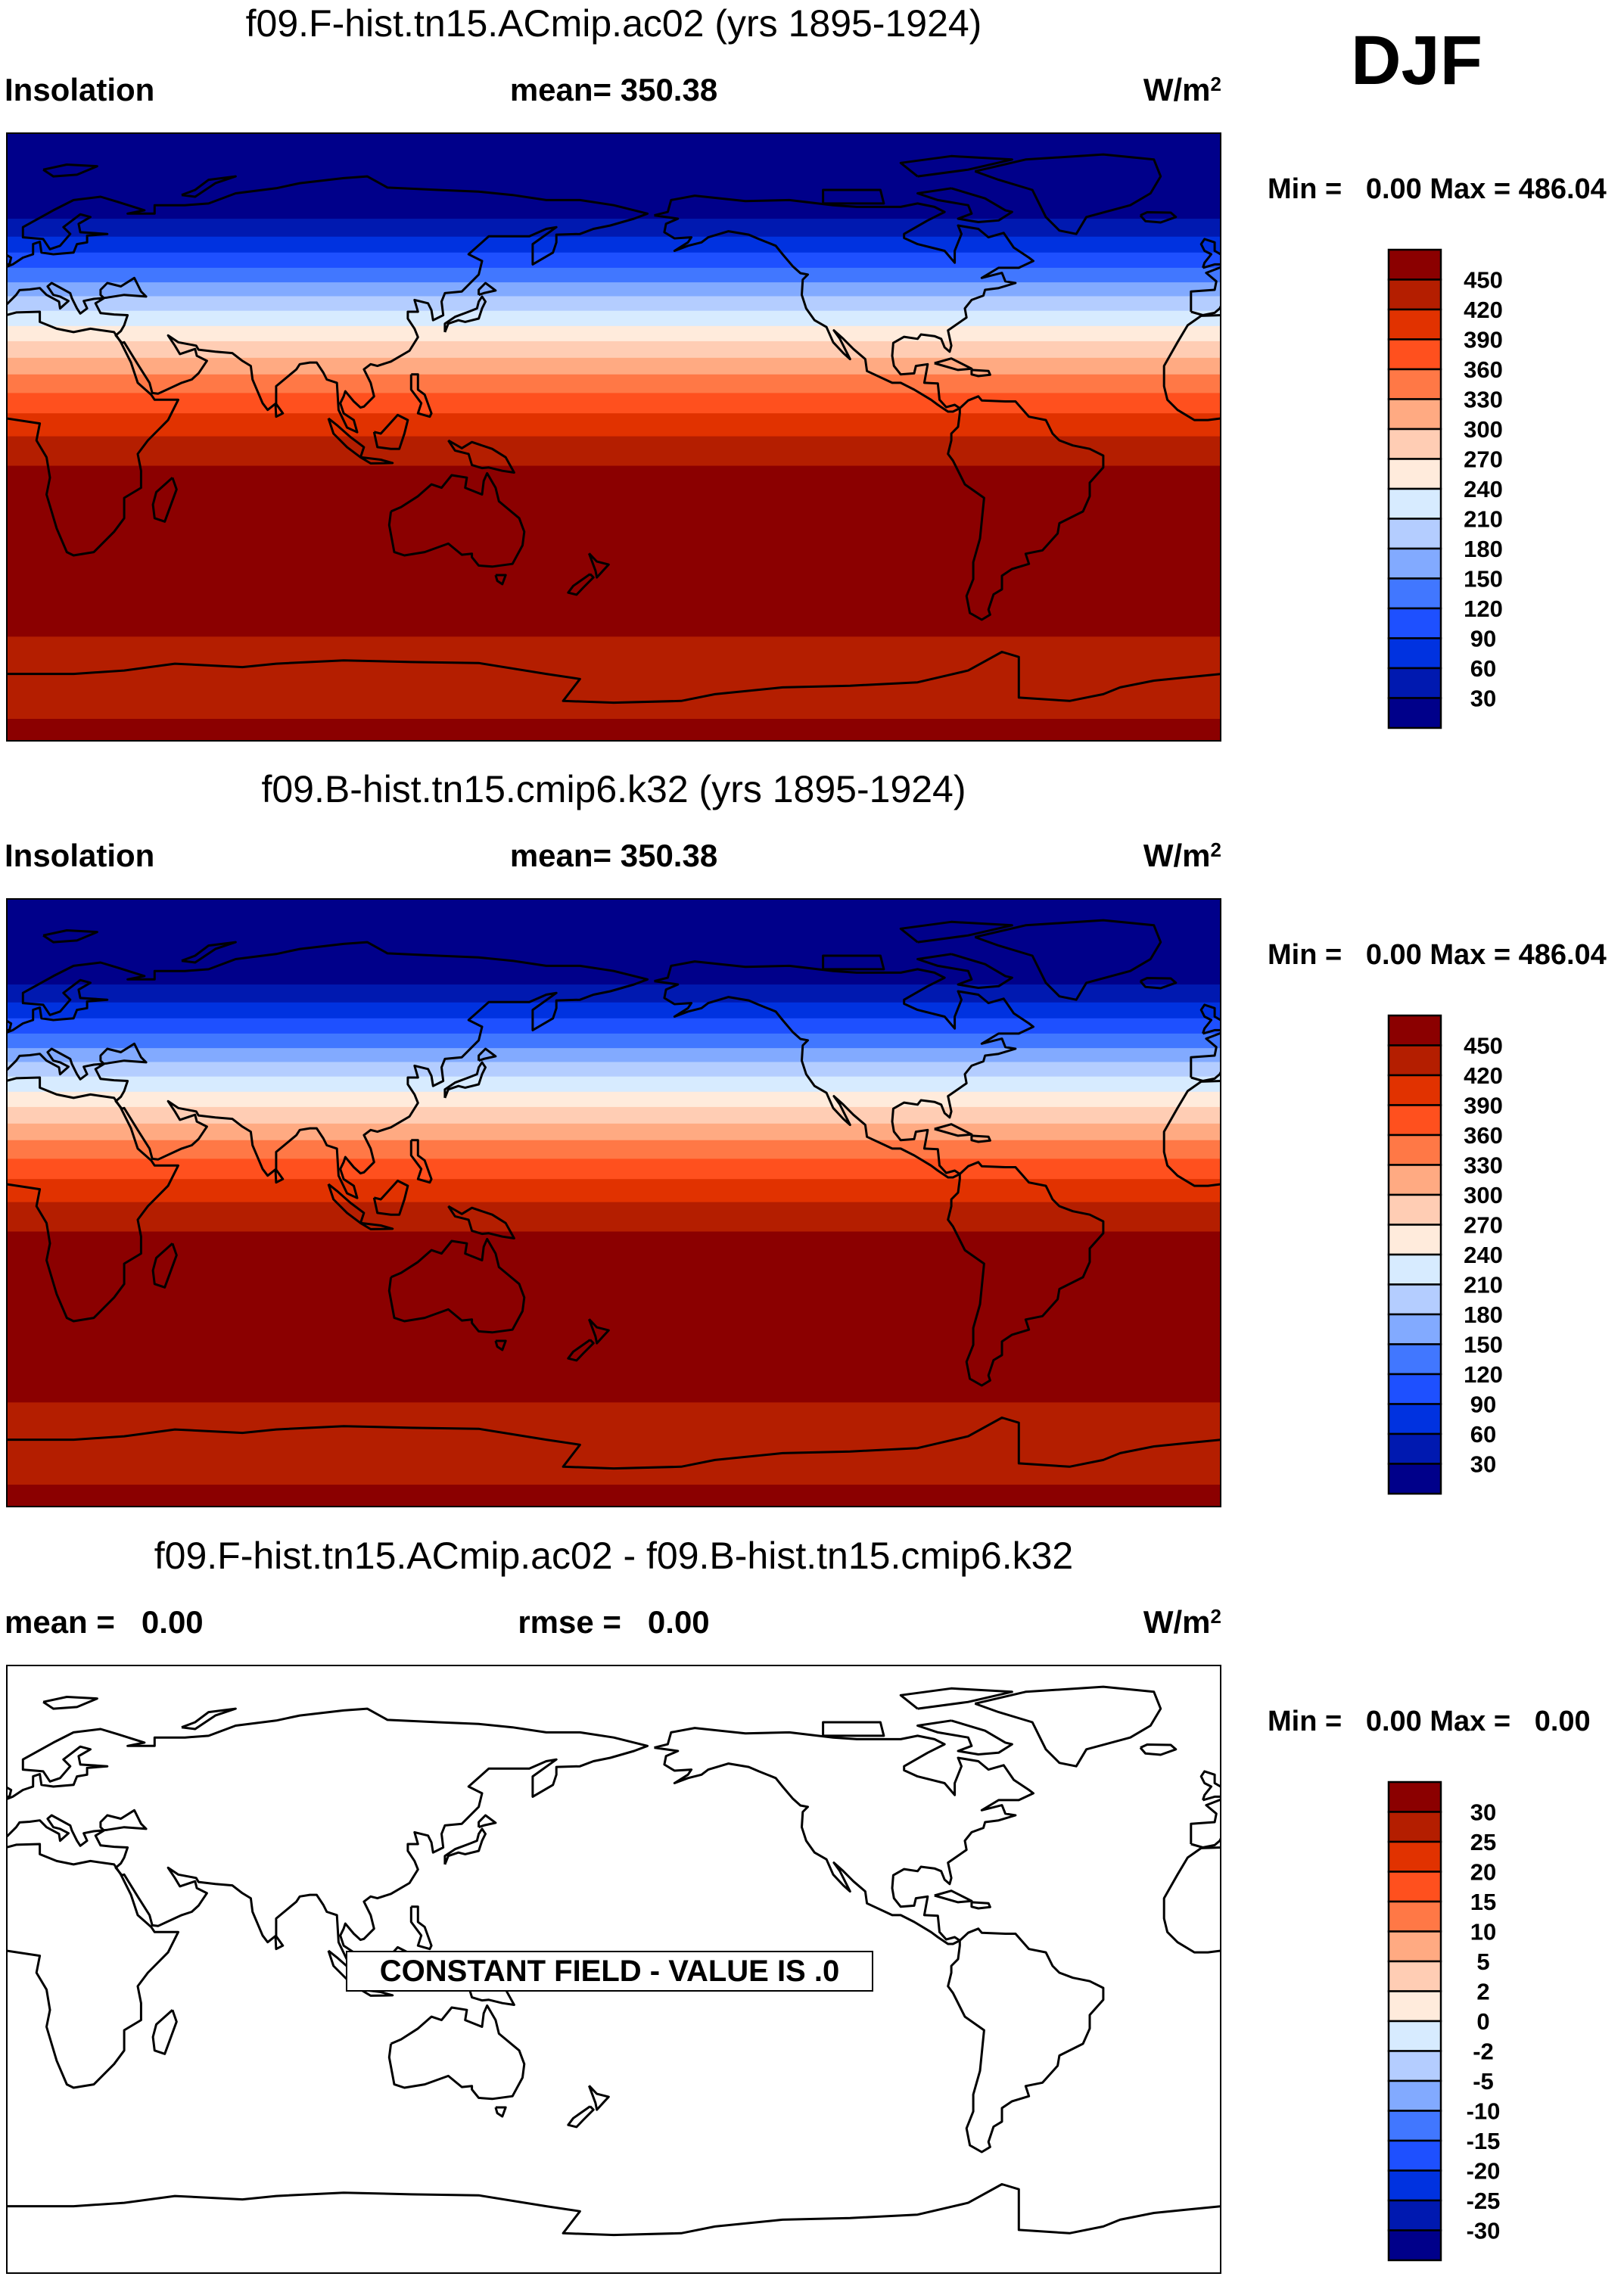 The image size is (1624, 2289). Describe the element at coordinates (1483, 1464) in the screenshot. I see `colorbar-label: 30` at that location.